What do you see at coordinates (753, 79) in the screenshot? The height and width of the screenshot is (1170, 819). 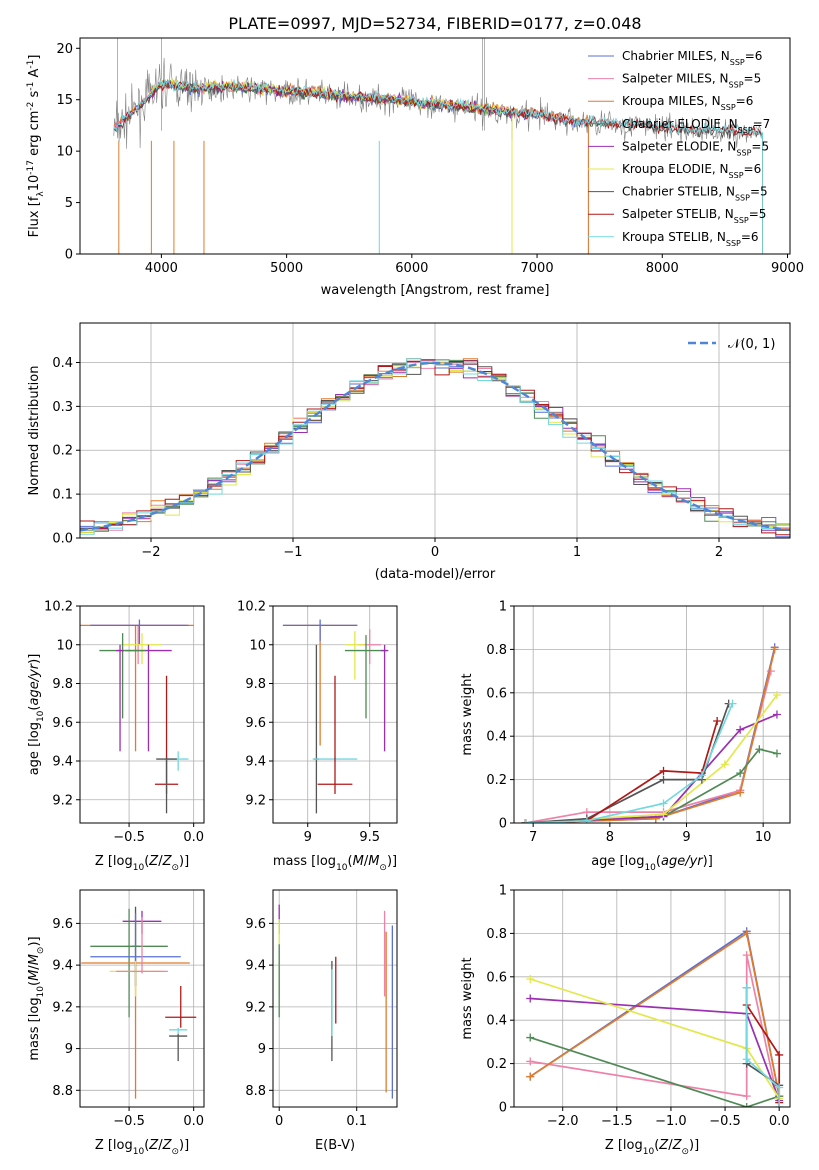 I see `legend-text: =5` at bounding box center [753, 79].